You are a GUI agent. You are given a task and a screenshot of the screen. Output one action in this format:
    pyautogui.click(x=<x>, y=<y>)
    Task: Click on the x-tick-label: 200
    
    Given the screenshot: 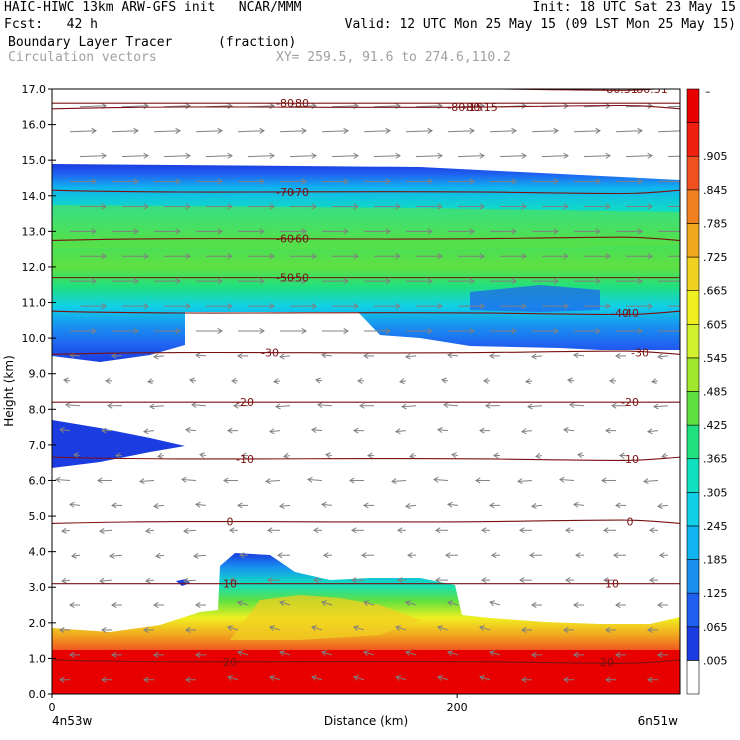 What is the action you would take?
    pyautogui.click(x=457, y=707)
    